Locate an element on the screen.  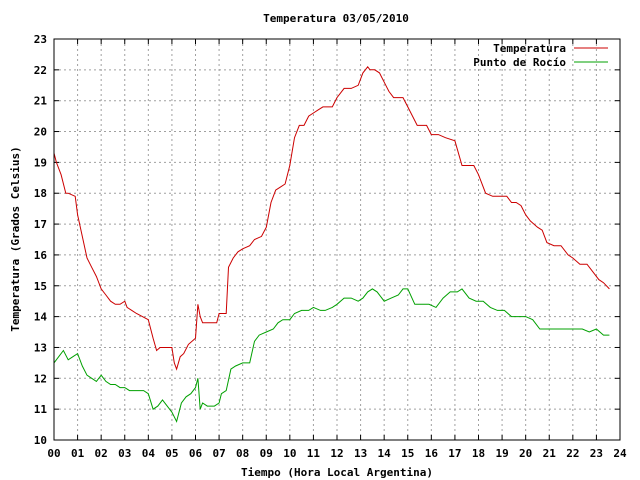
x-tick-label: 09 is located at coordinates (266, 453).